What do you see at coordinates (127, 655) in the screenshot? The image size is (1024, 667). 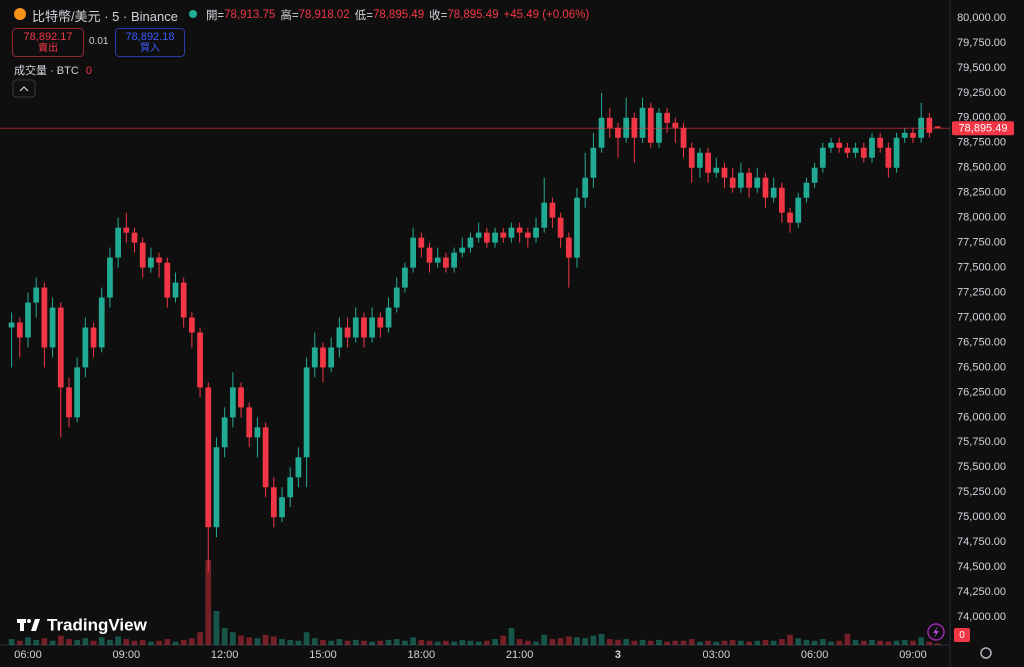 I see `x-tick-label: 09:00` at bounding box center [127, 655].